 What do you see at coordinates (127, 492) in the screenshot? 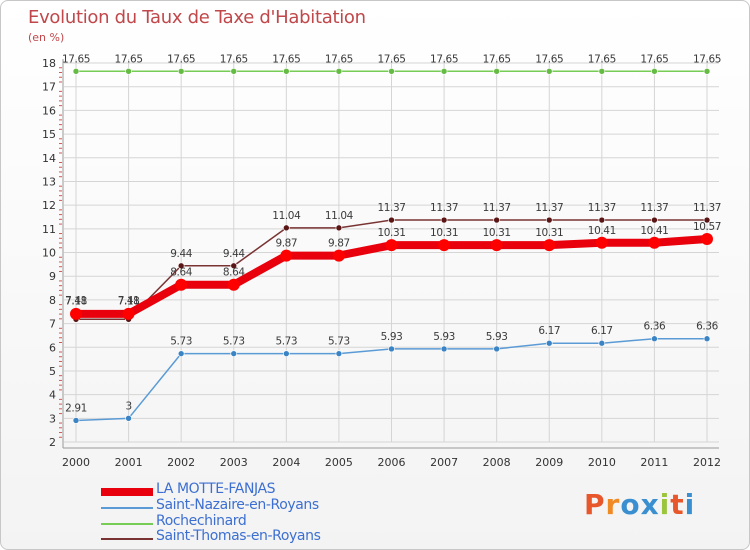
I see `legend-swatch` at bounding box center [127, 492].